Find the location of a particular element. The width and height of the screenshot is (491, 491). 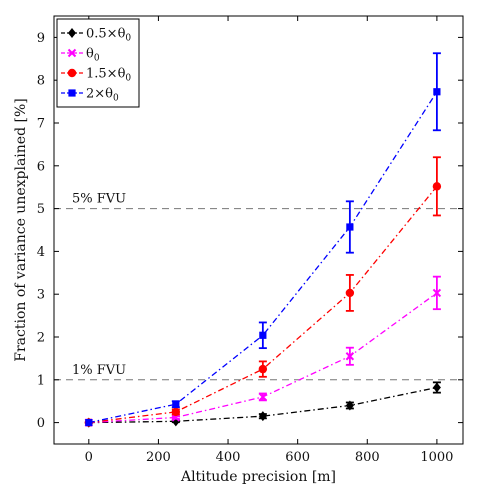

legend-label: θ0 is located at coordinates (93, 55).